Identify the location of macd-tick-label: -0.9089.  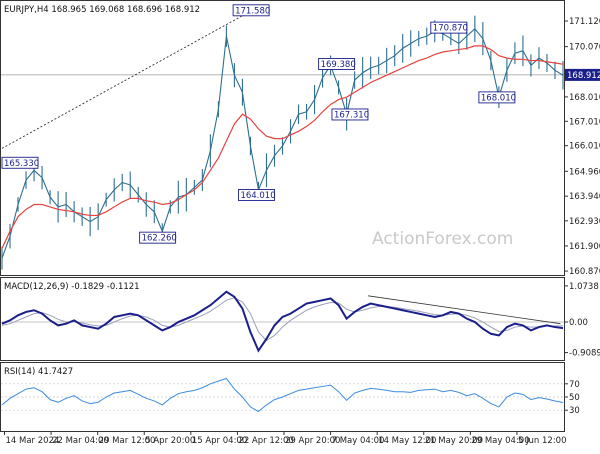
(584, 354).